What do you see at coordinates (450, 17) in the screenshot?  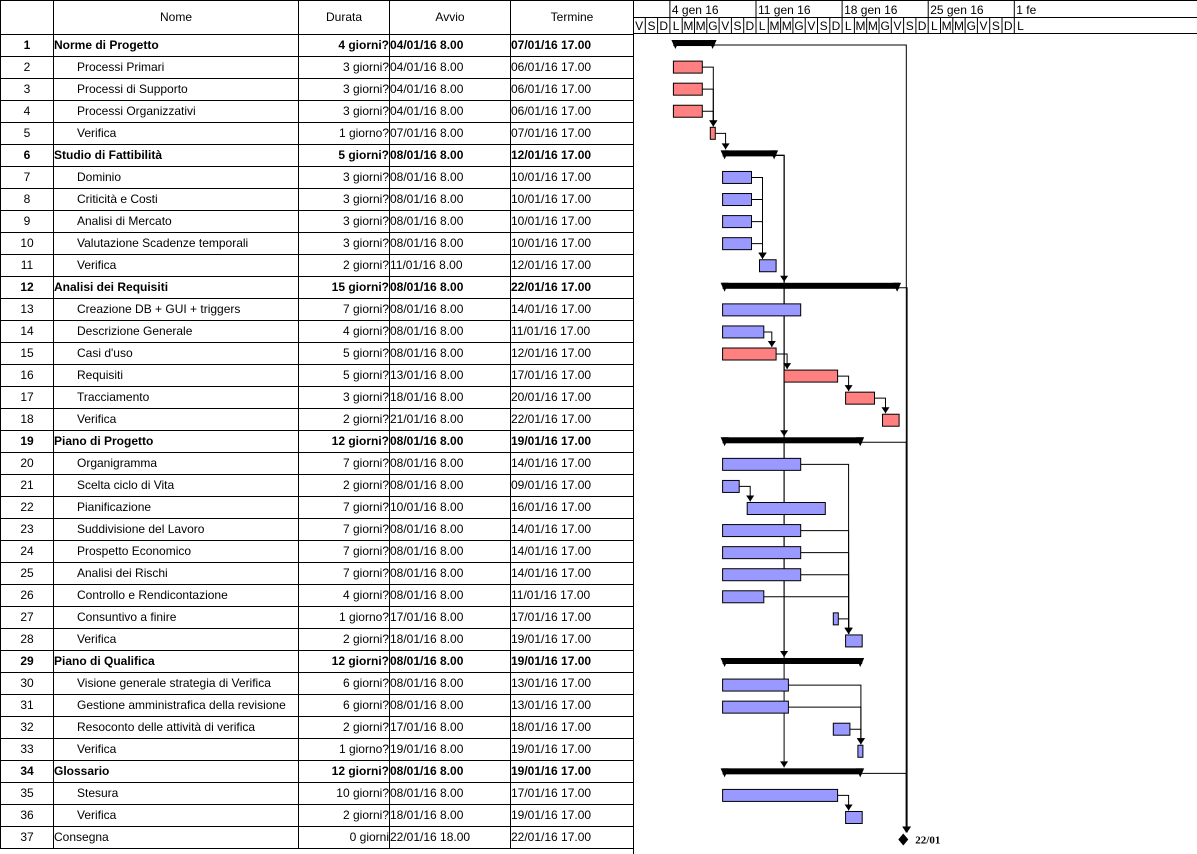 I see `column-header-start: Avvio` at bounding box center [450, 17].